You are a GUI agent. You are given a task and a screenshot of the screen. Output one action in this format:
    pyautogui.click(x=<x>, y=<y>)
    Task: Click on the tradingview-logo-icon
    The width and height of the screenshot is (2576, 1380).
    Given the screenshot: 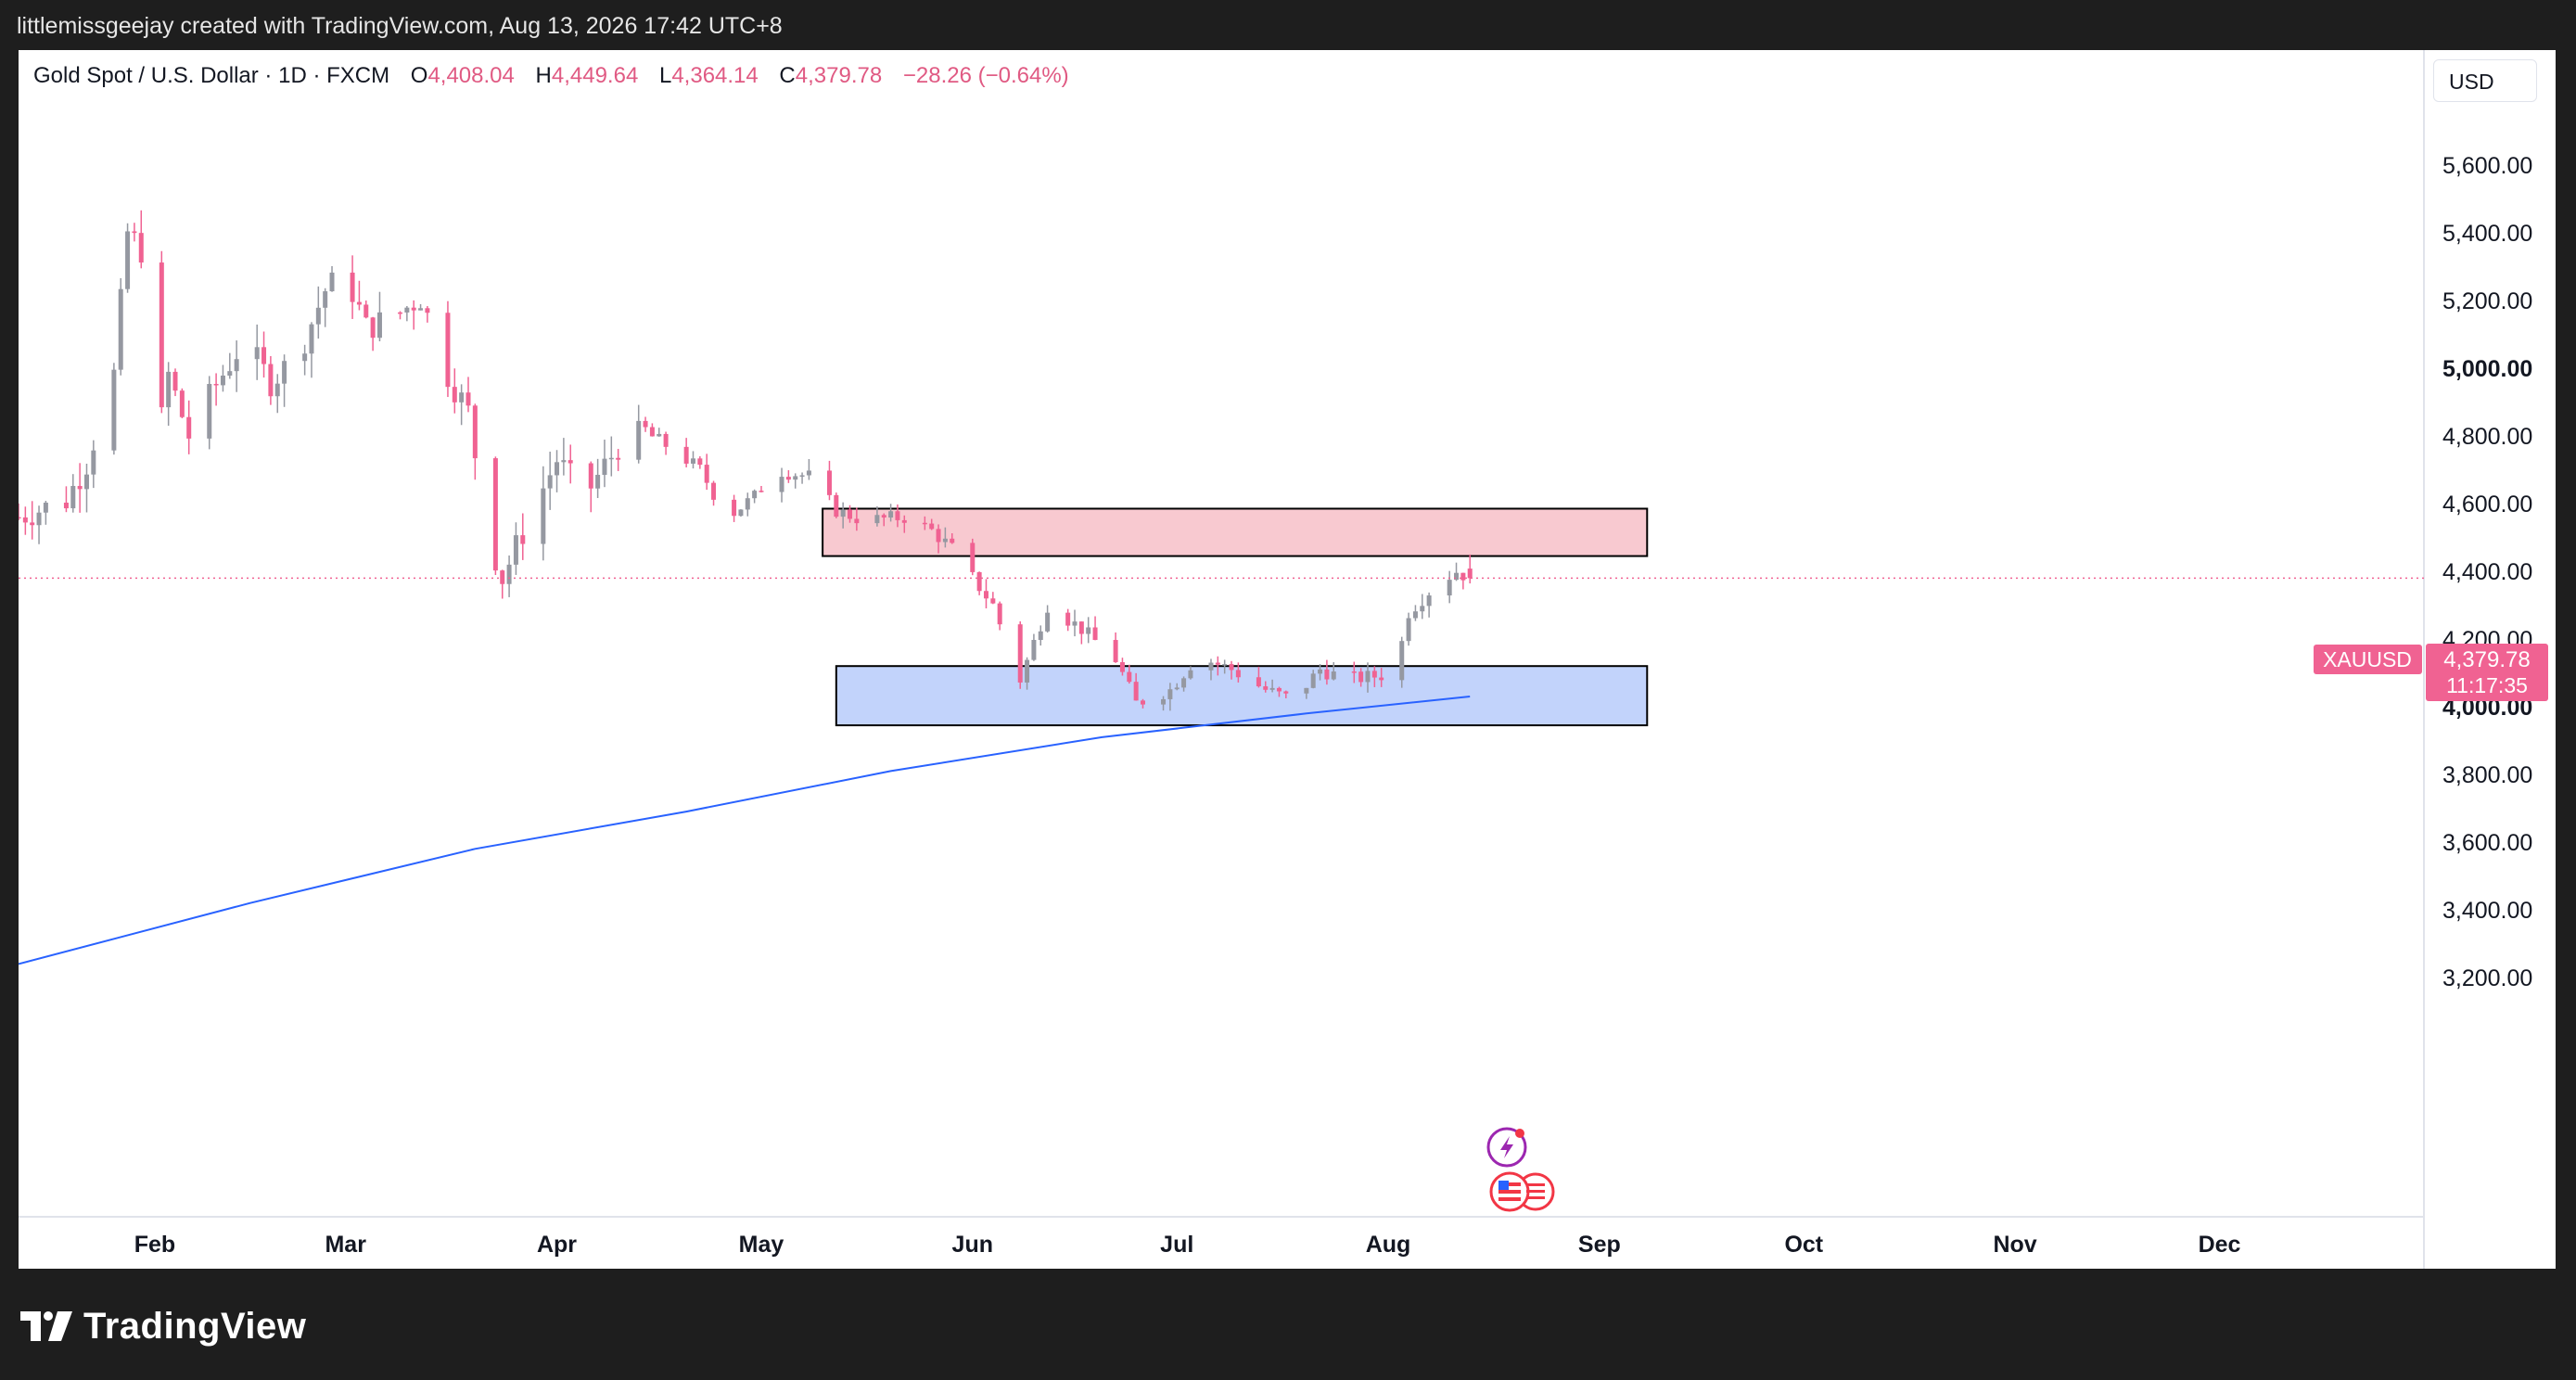 What is the action you would take?
    pyautogui.click(x=46, y=1326)
    